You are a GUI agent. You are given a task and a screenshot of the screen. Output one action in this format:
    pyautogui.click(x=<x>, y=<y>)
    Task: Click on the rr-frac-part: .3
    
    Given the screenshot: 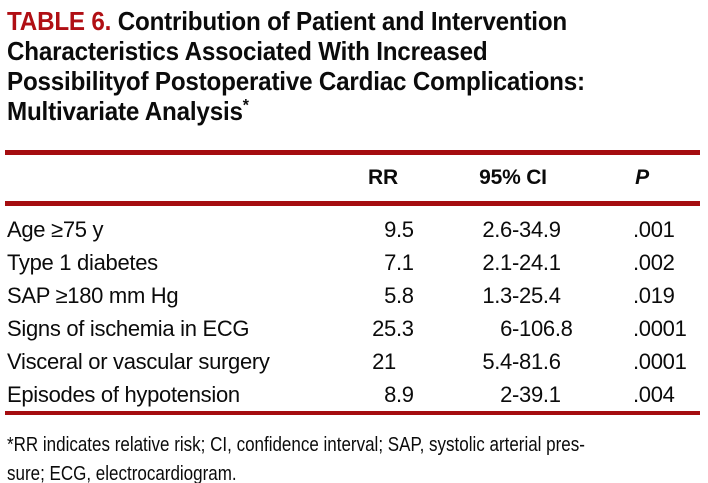 What is the action you would take?
    pyautogui.click(x=405, y=328)
    